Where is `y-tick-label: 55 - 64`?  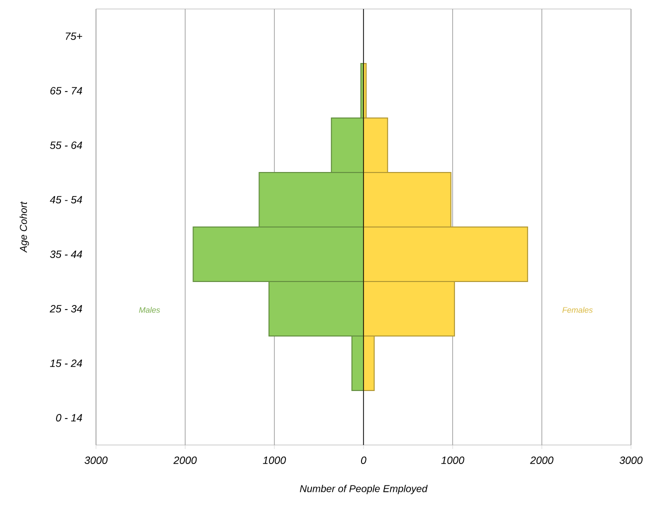 y-tick-label: 55 - 64 is located at coordinates (66, 145).